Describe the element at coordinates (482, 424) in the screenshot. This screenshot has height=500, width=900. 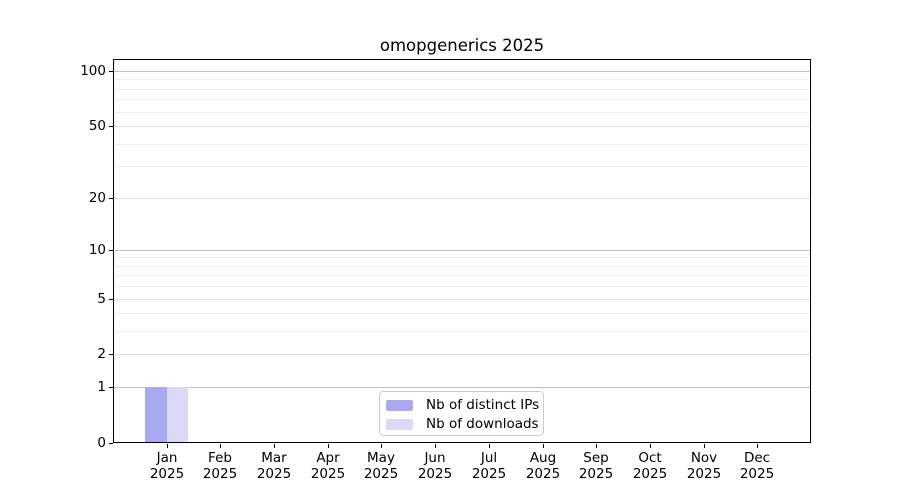
I see `legend-label-downloads: Nb of downloads` at that location.